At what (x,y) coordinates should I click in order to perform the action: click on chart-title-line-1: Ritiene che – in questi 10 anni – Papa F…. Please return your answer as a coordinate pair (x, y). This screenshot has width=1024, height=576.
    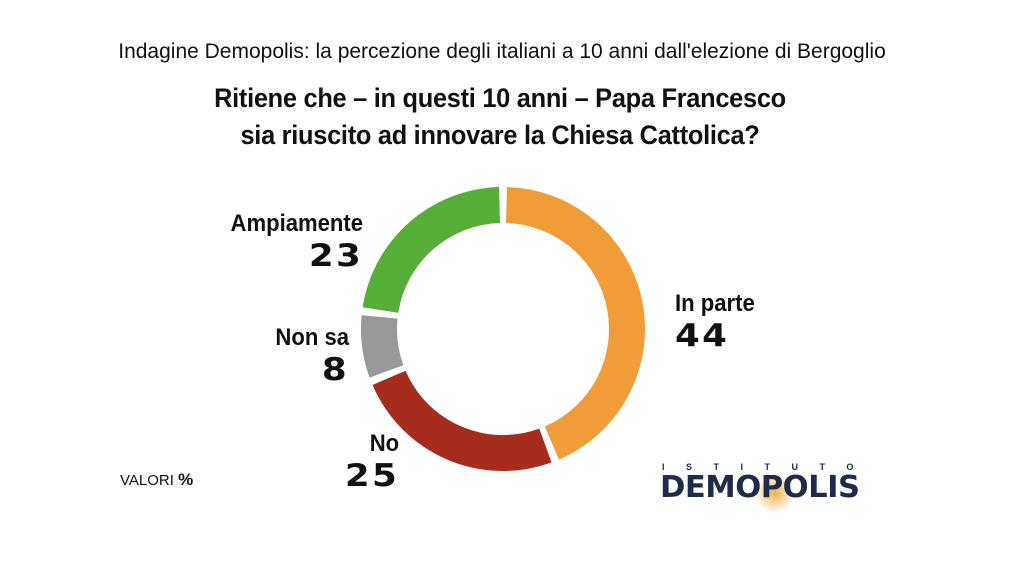
    Looking at the image, I should click on (500, 98).